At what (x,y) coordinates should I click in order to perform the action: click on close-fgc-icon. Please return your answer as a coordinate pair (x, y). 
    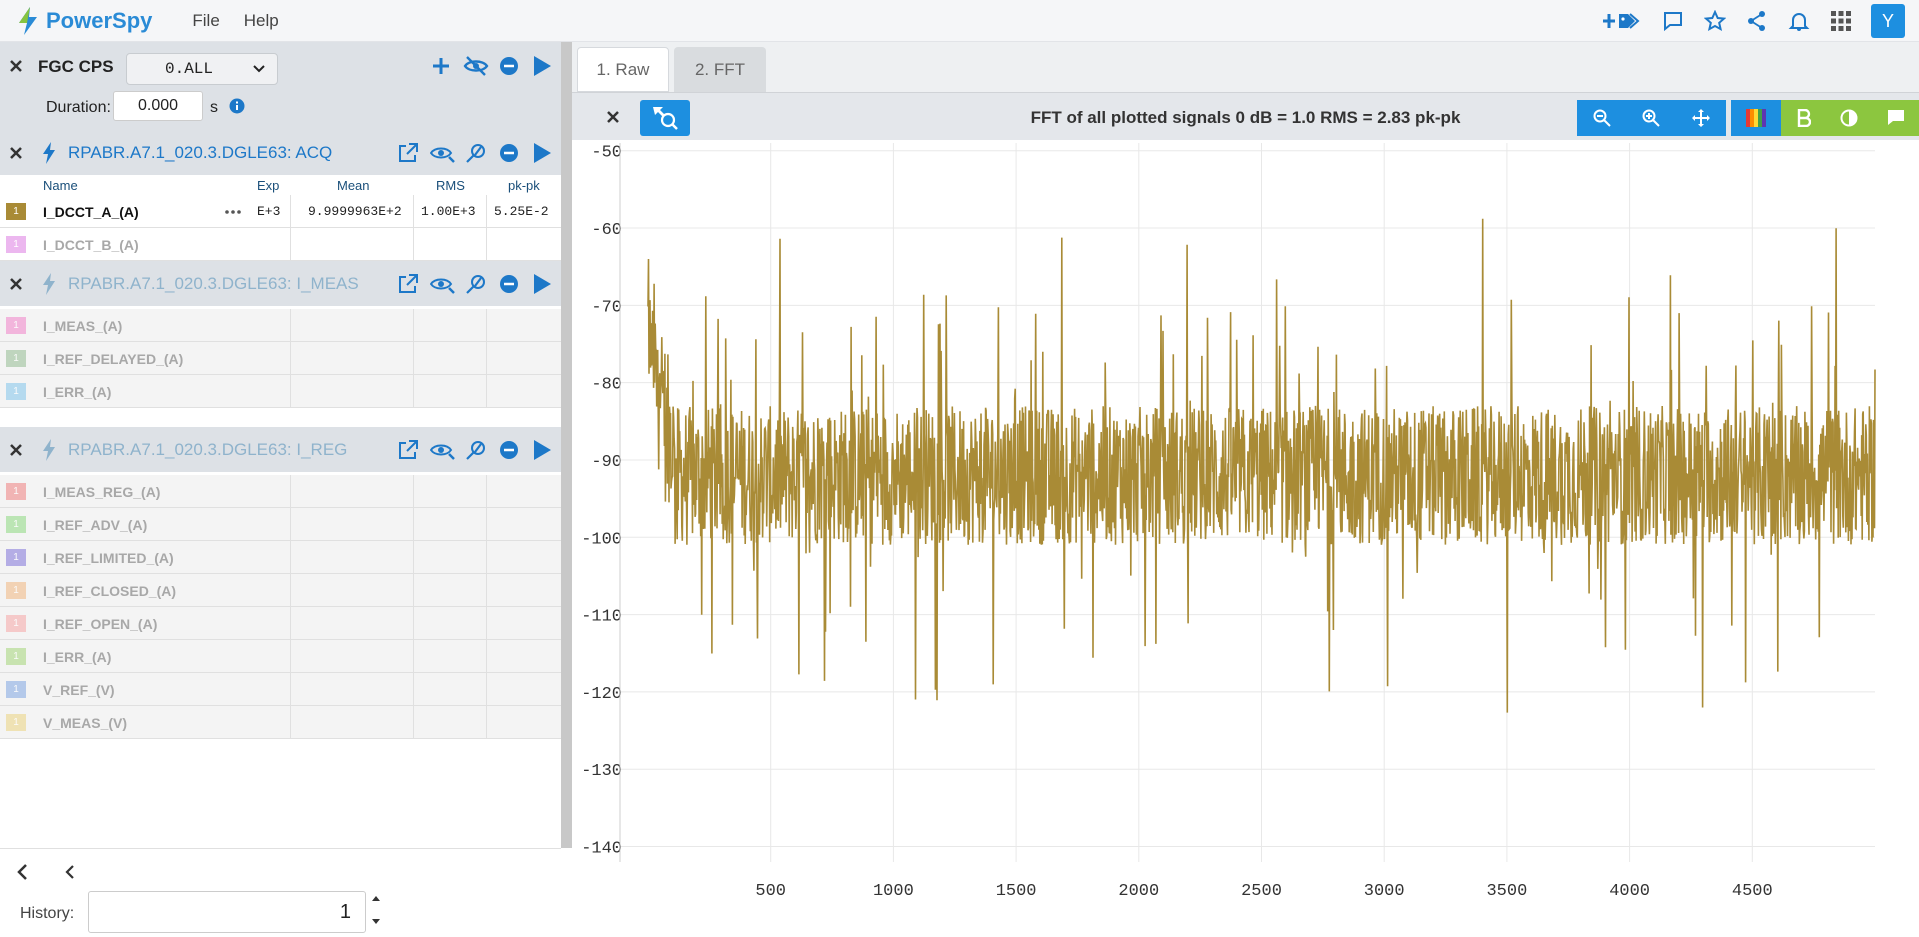
    Looking at the image, I should click on (16, 66).